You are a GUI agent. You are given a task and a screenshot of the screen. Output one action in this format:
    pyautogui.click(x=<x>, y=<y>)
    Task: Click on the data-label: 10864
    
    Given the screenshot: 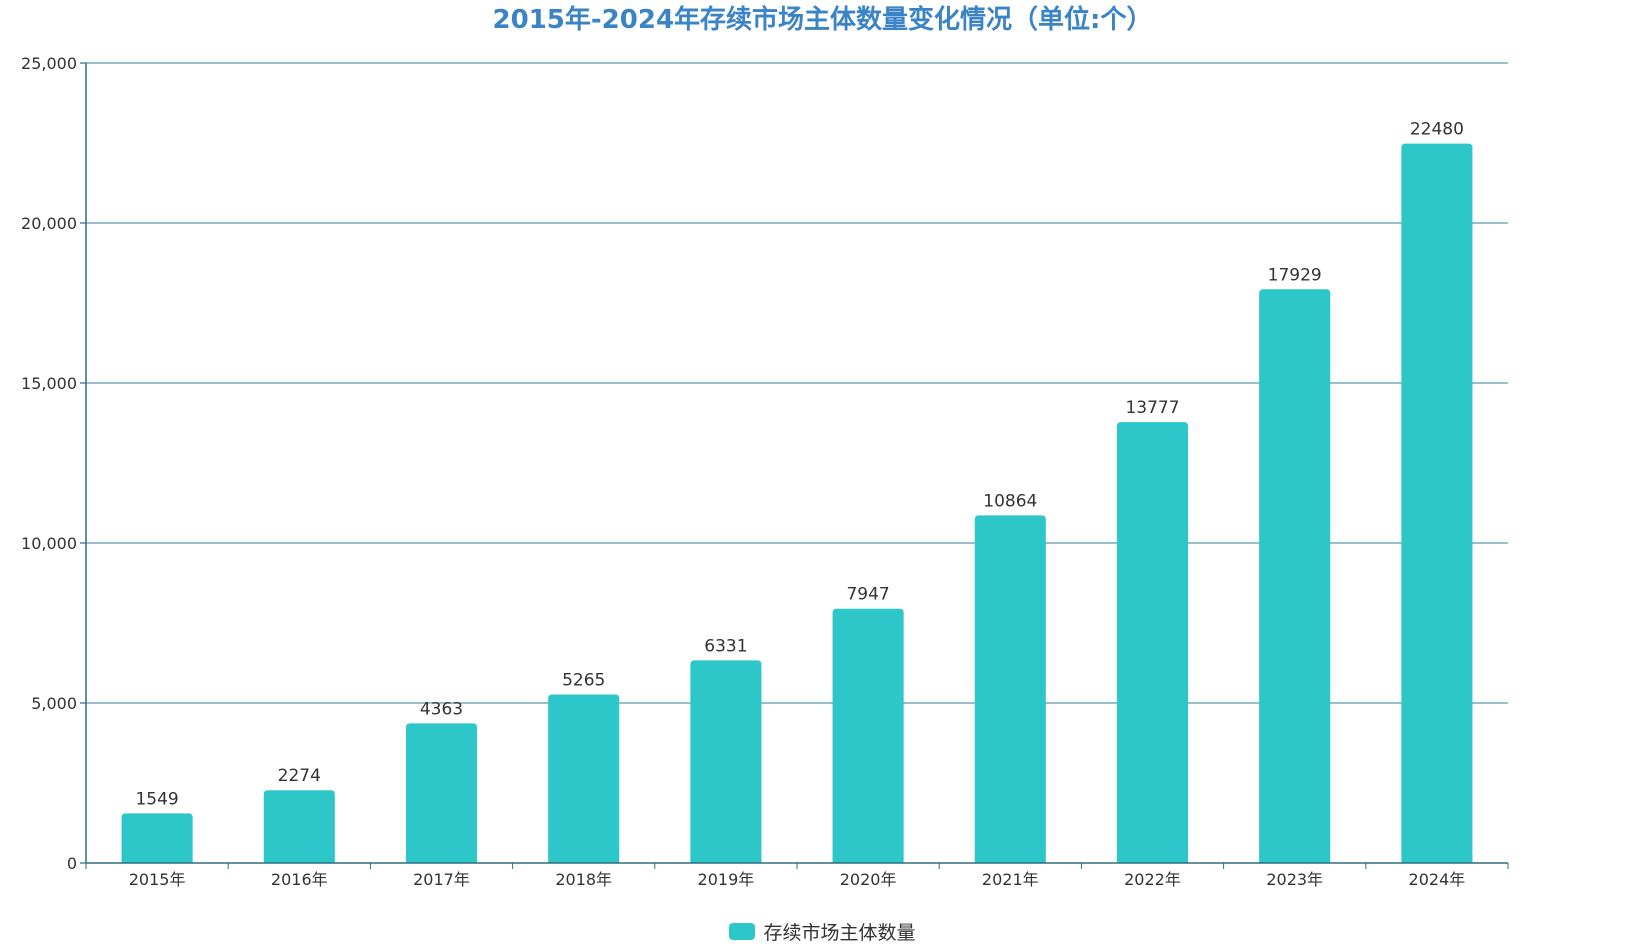 What is the action you would take?
    pyautogui.click(x=1010, y=501)
    